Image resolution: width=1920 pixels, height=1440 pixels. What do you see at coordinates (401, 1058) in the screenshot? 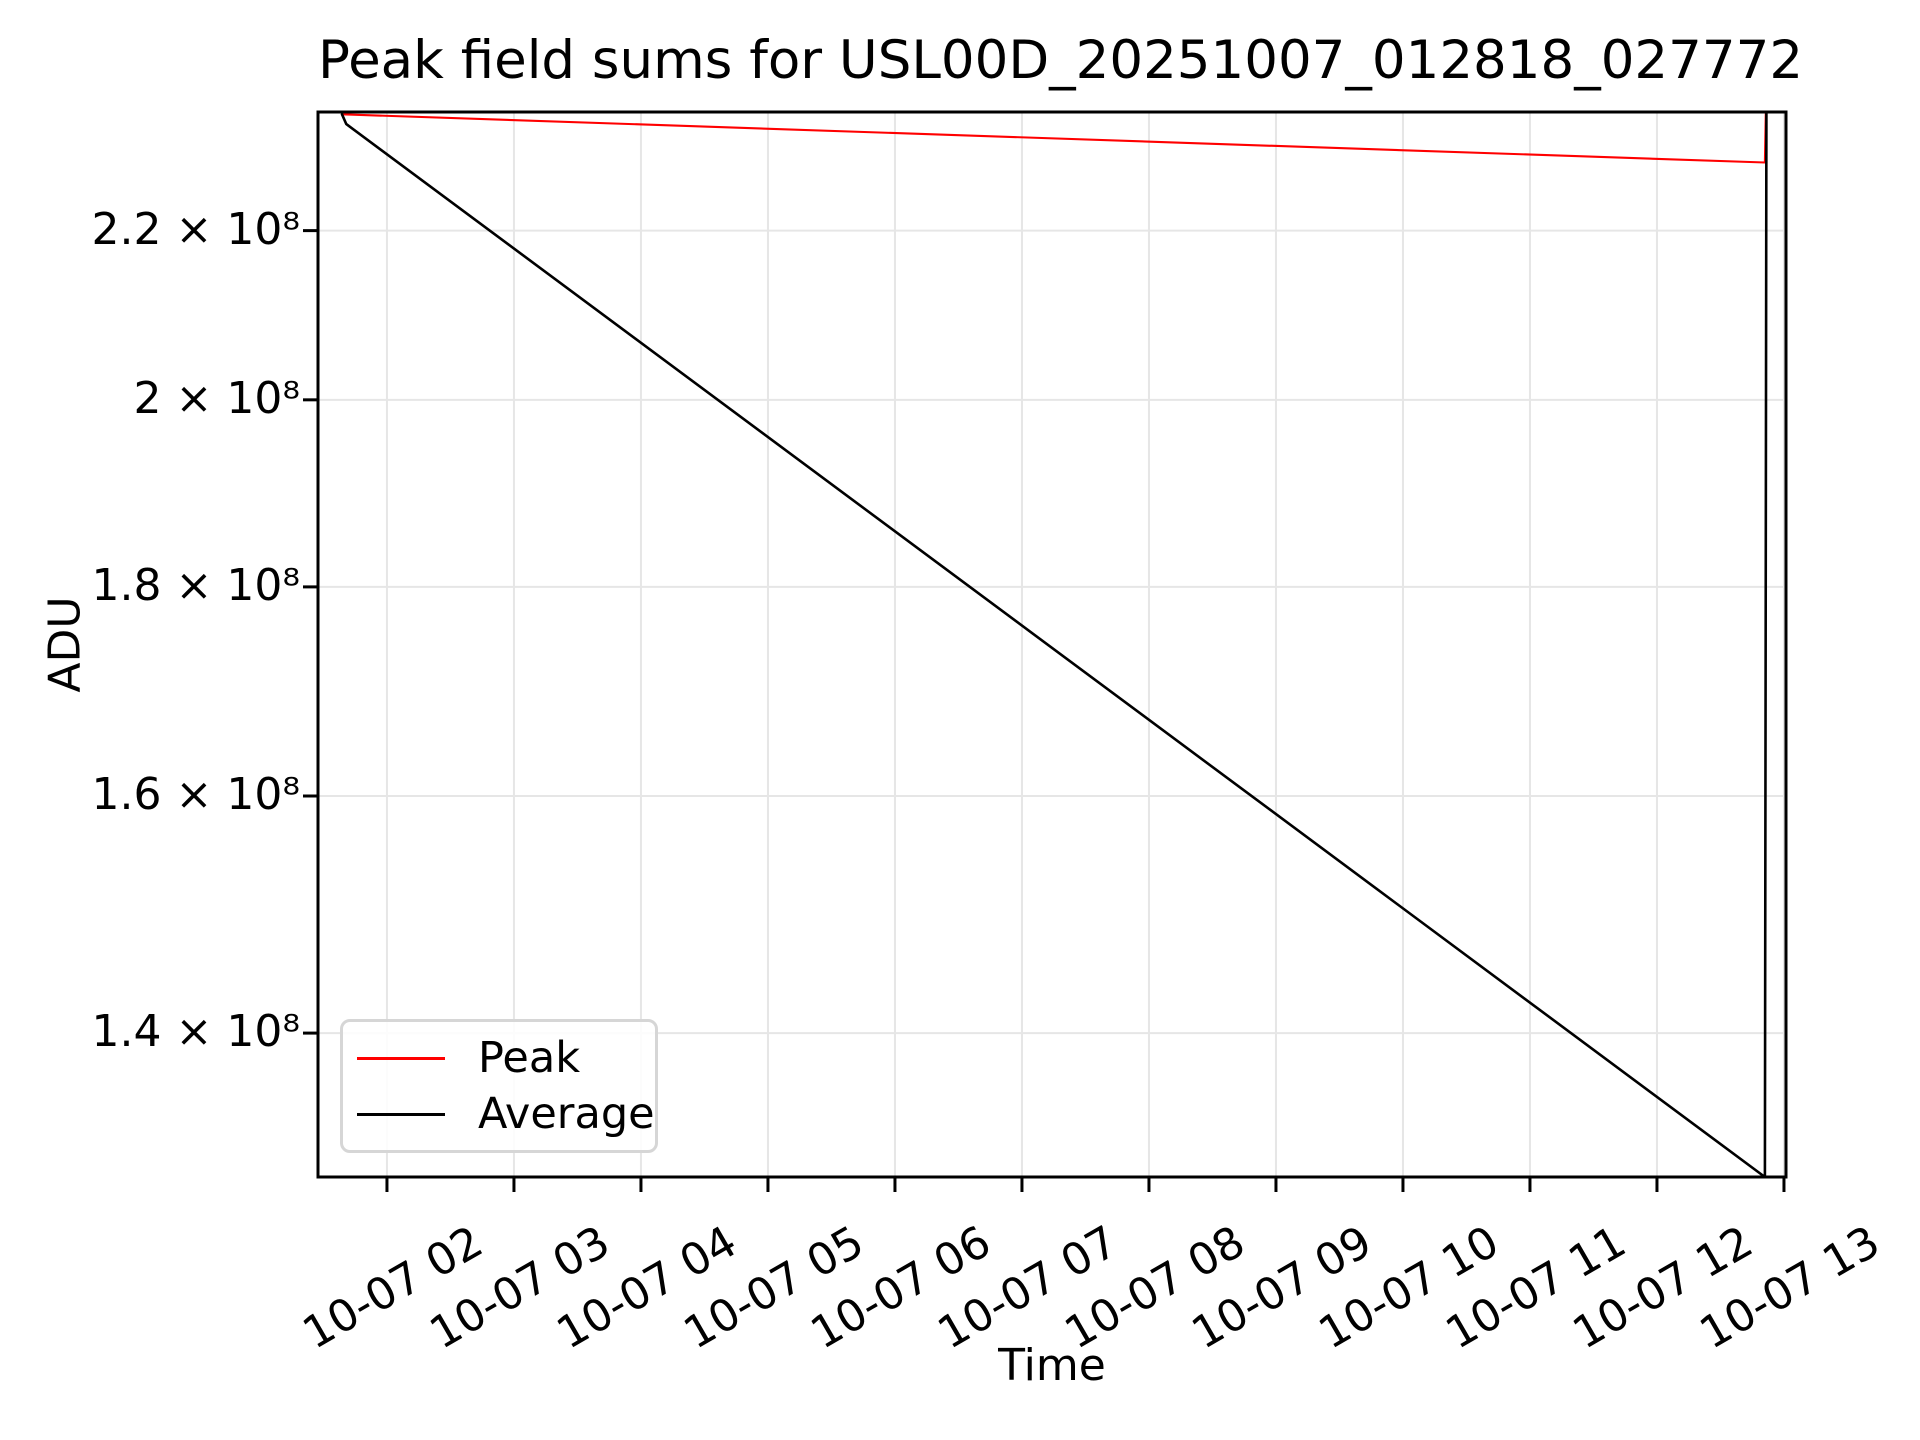
I see `legend-line-sample-peak` at bounding box center [401, 1058].